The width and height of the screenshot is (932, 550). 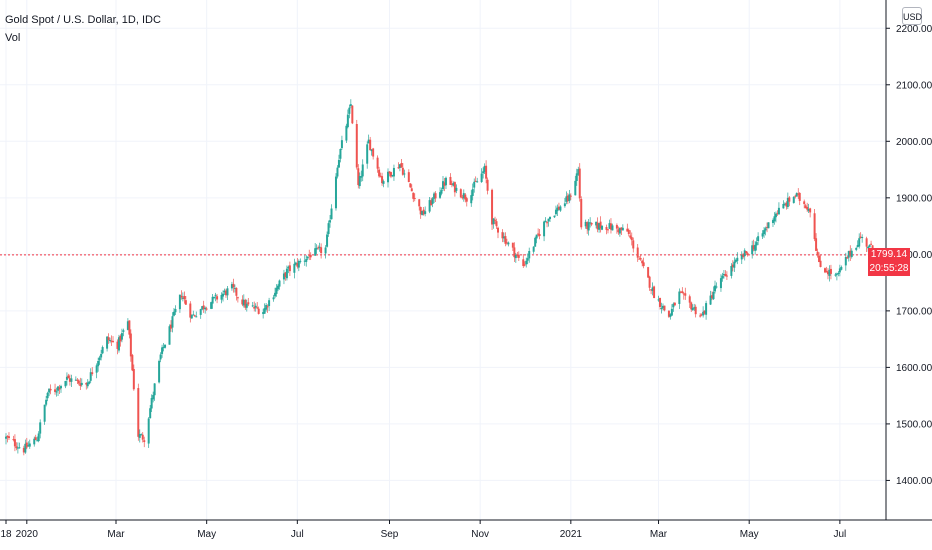 I want to click on chart-legend: Gold Spot / U.S. Dollar, 1D, IDC Vol, so click(x=83, y=29).